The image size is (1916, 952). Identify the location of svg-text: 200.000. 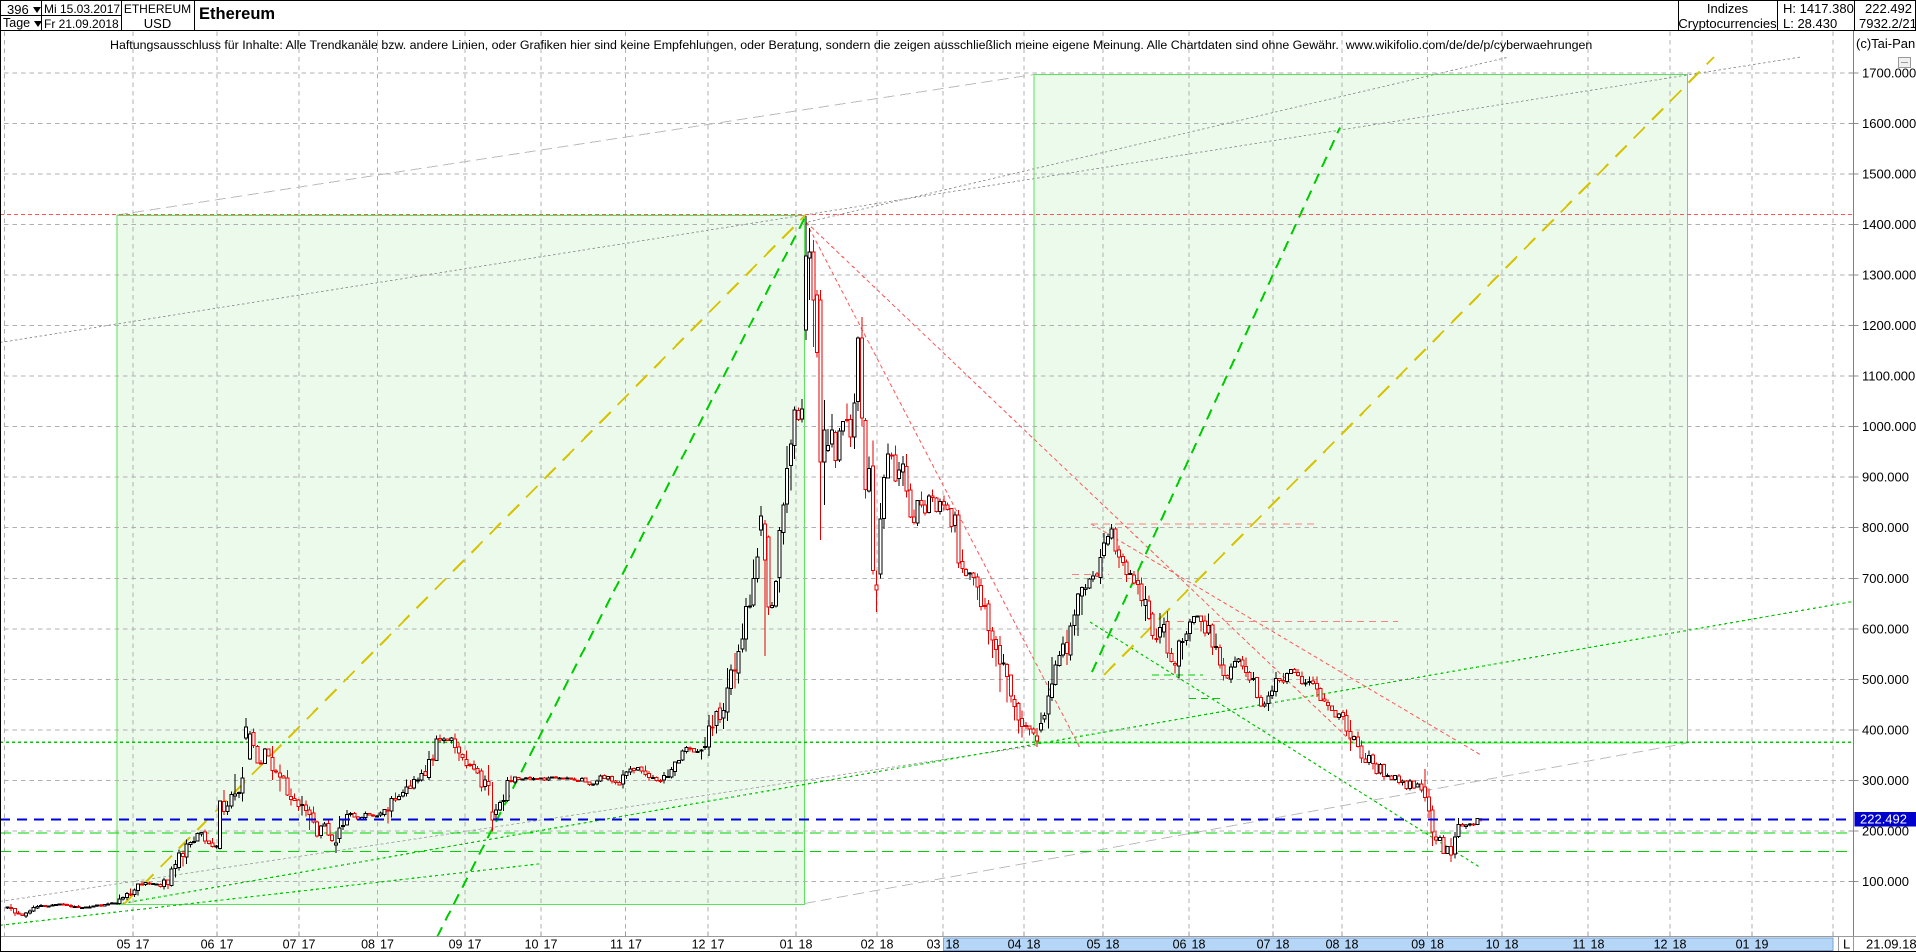
(1885, 831).